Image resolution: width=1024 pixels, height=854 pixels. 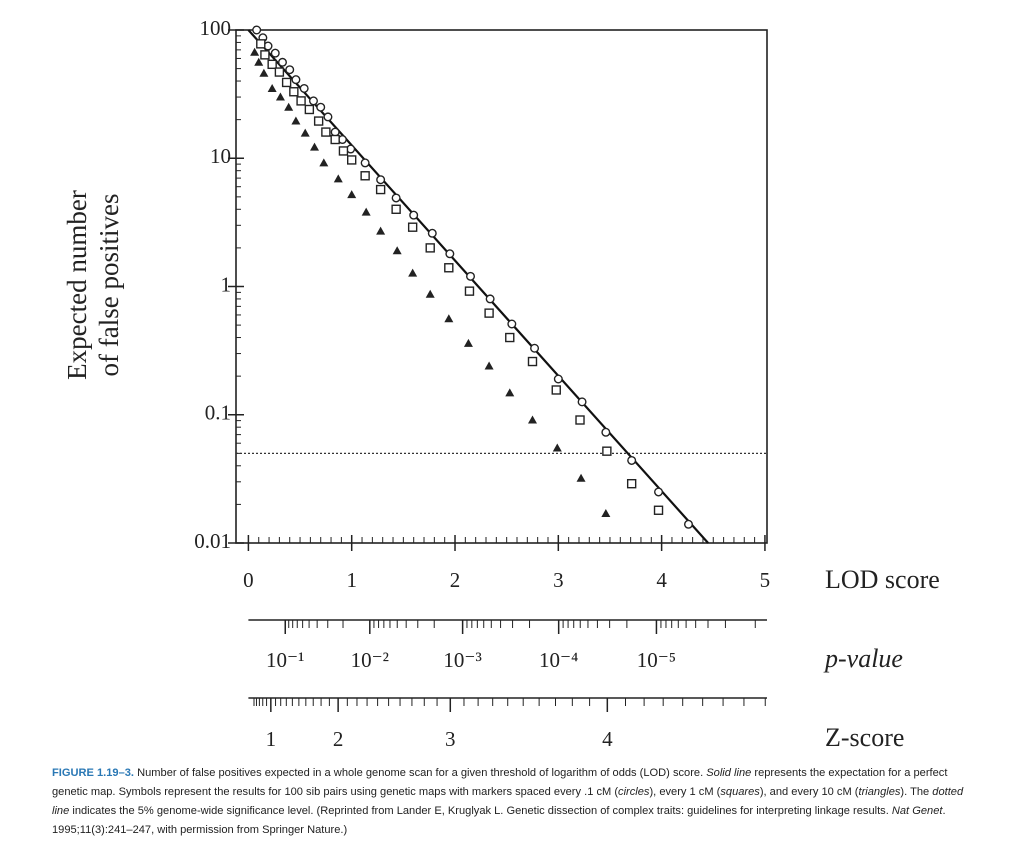 I want to click on z_axis-tick-label: 4, so click(x=607, y=739).